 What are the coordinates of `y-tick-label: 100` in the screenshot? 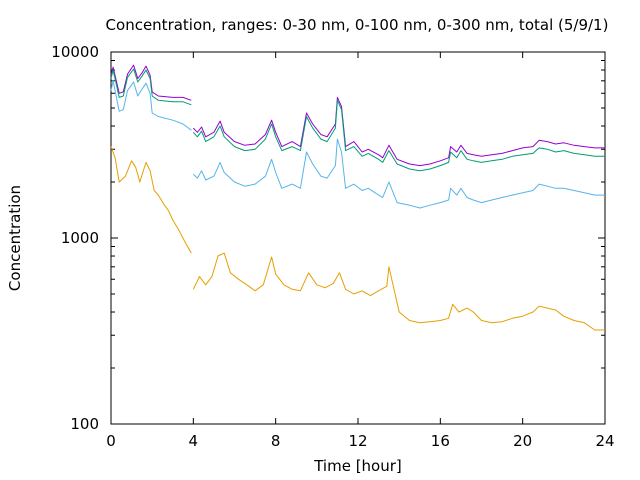 It's located at (84, 424).